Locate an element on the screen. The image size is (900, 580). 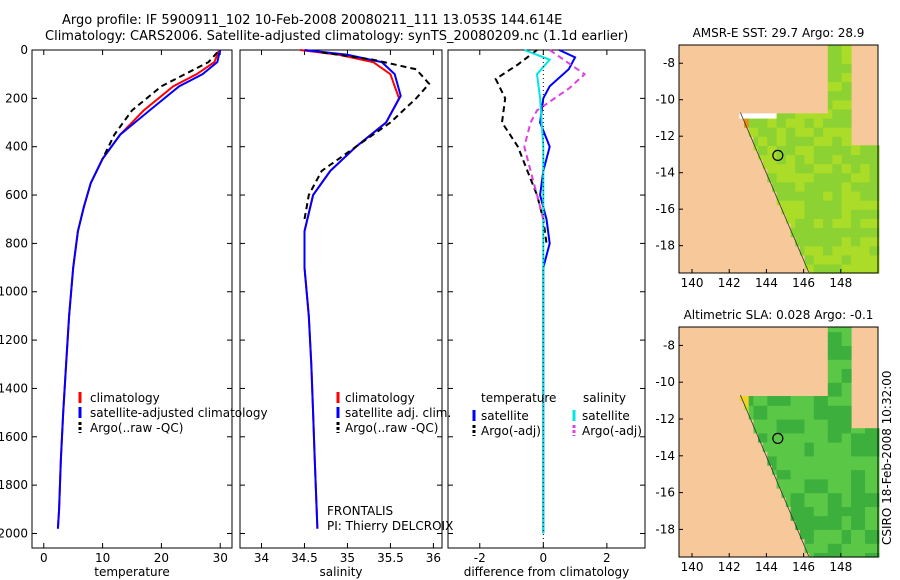
series-temp_satellite is located at coordinates (558, 291).